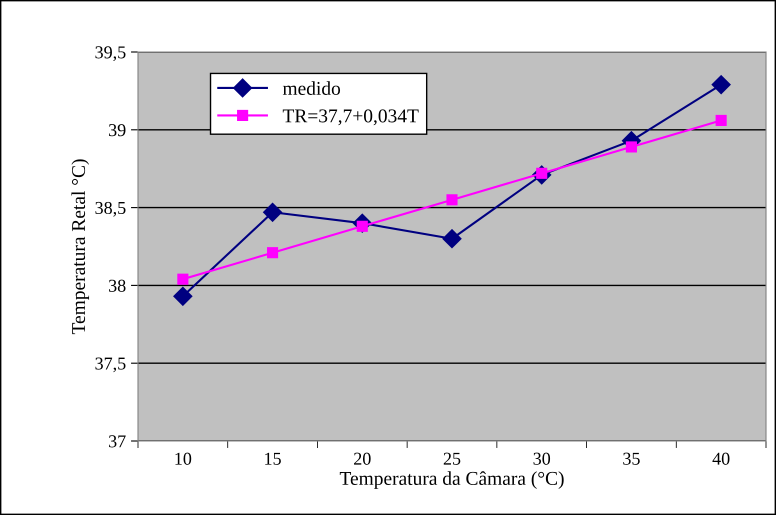  I want to click on legend-label: TR=37,7+0,034T, so click(350, 117).